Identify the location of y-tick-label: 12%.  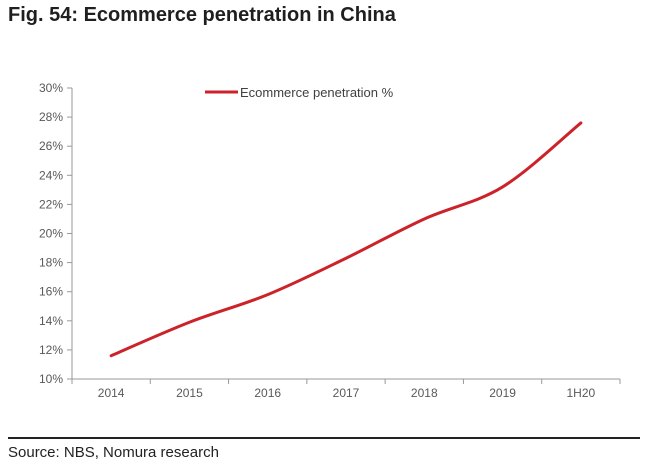
(51, 350).